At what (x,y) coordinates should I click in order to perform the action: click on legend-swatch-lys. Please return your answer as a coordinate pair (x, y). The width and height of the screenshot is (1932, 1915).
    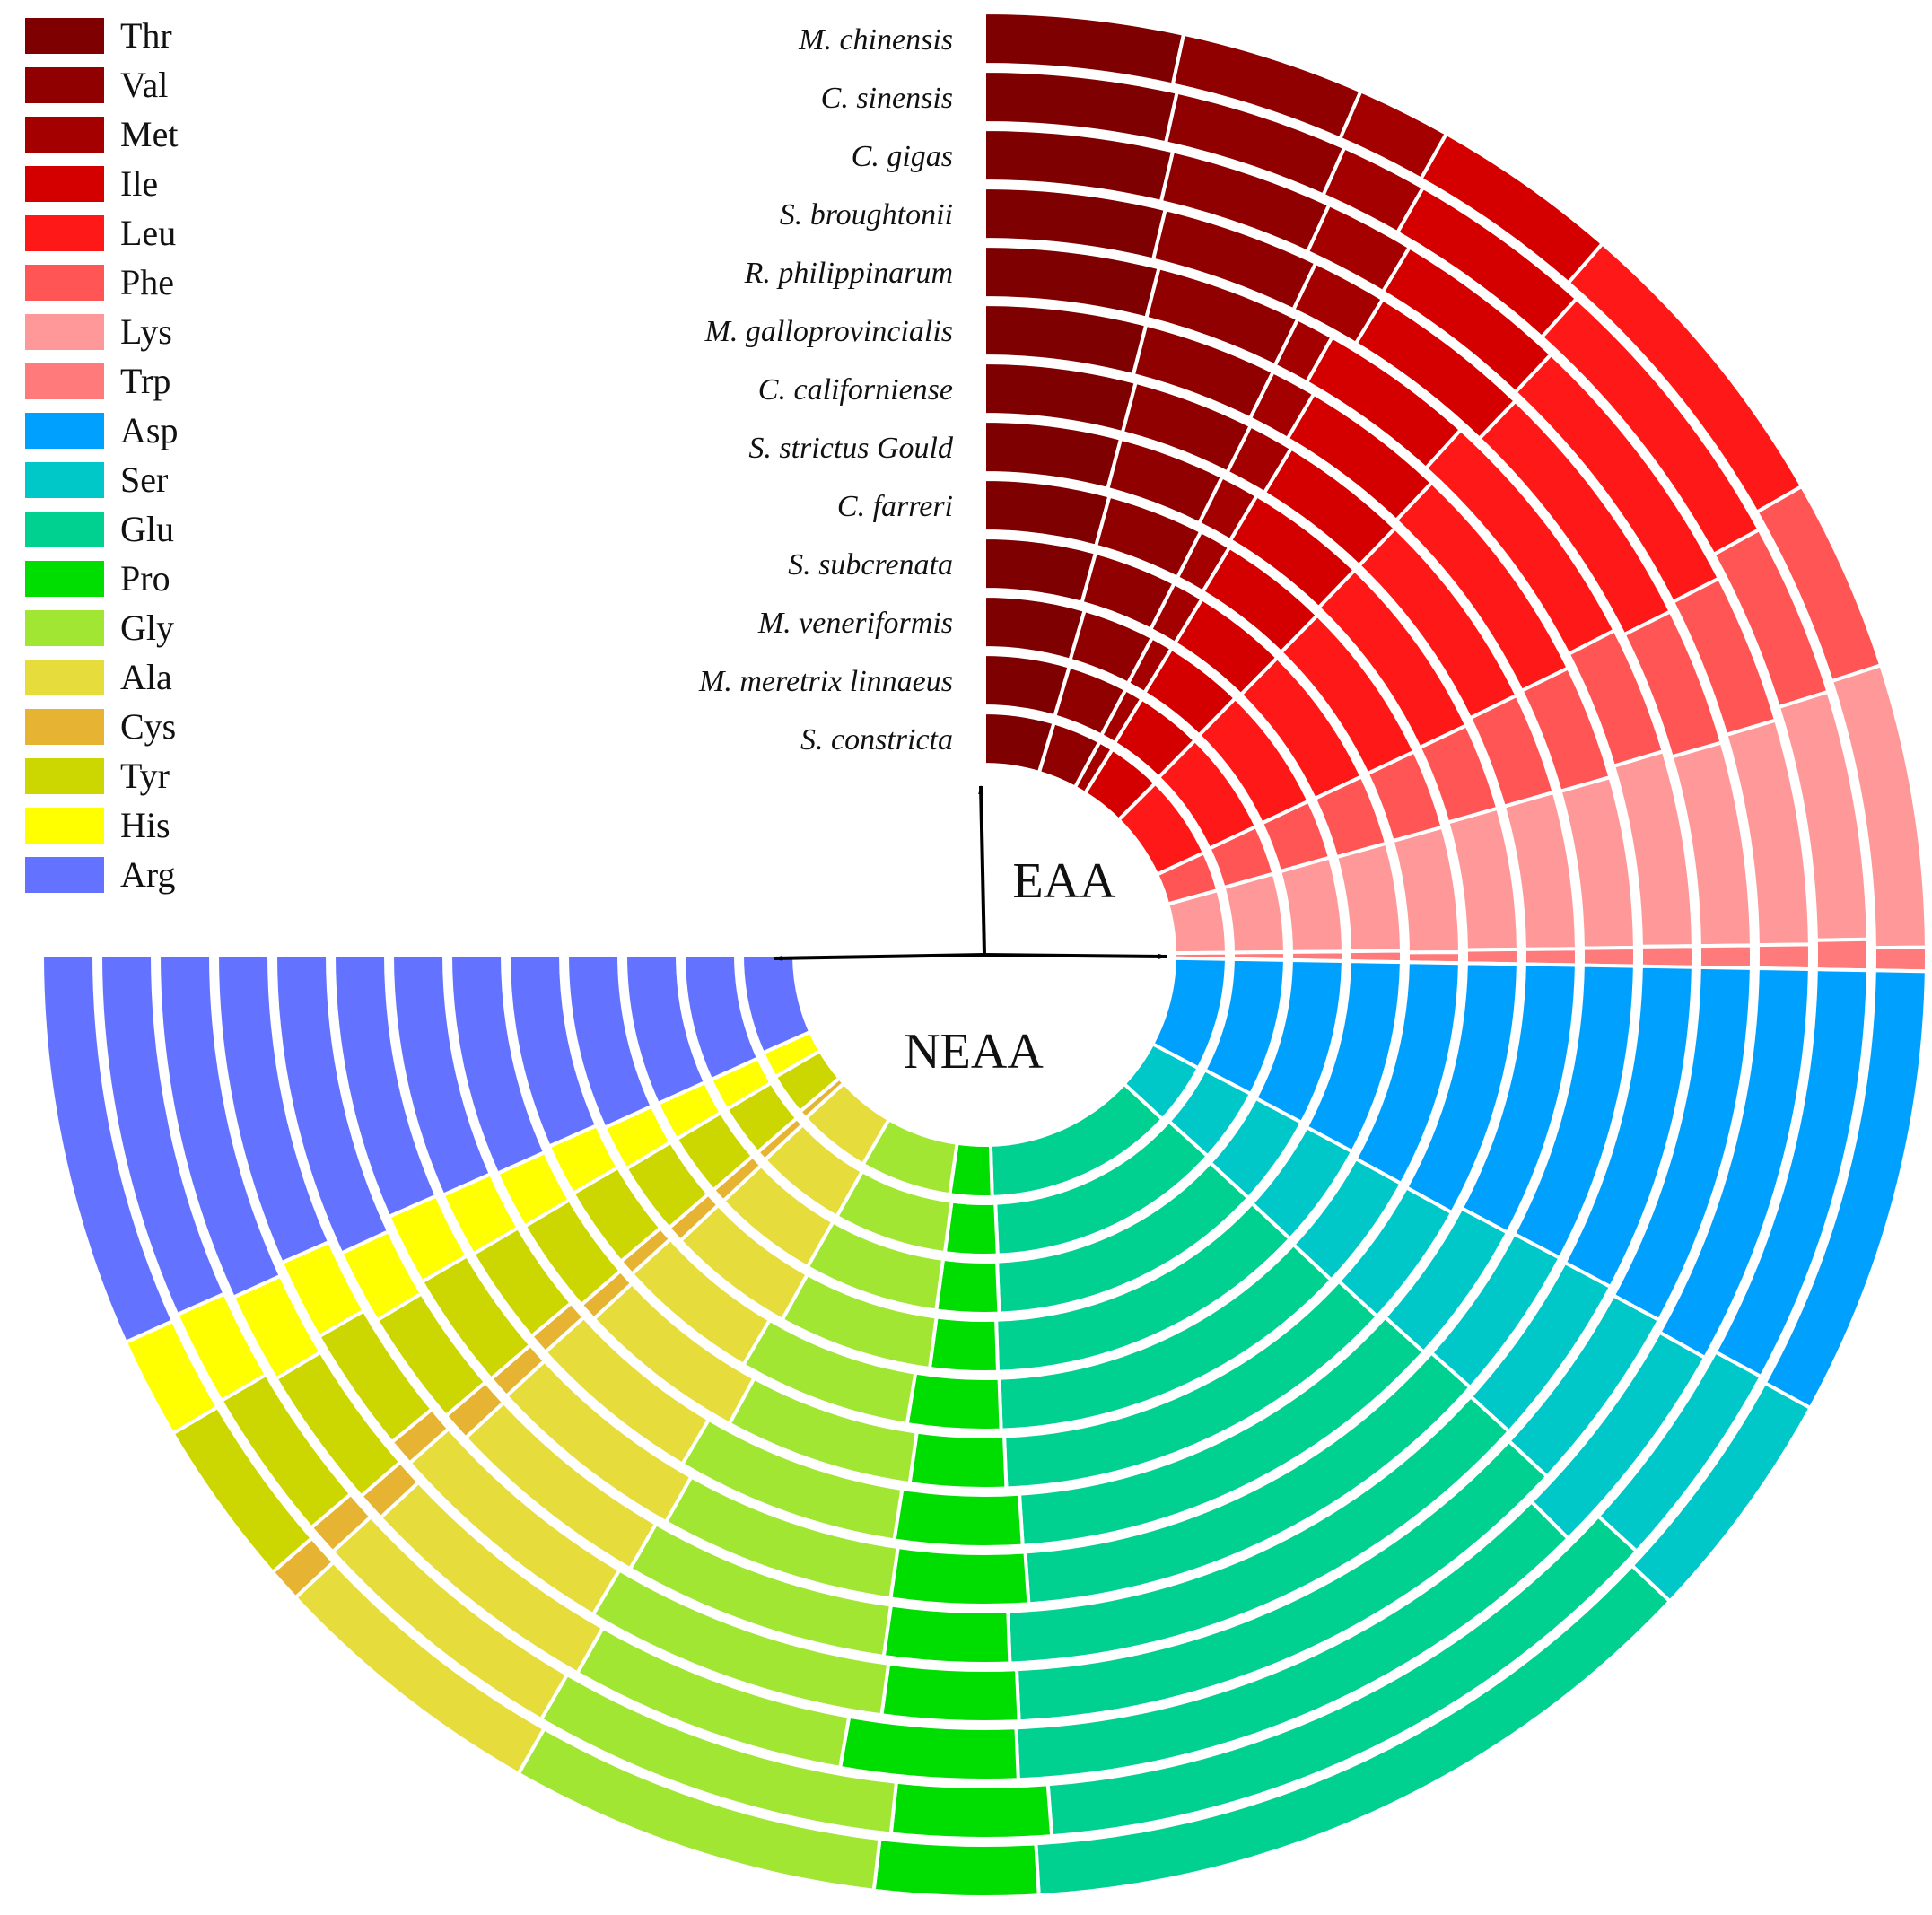
    Looking at the image, I should click on (65, 332).